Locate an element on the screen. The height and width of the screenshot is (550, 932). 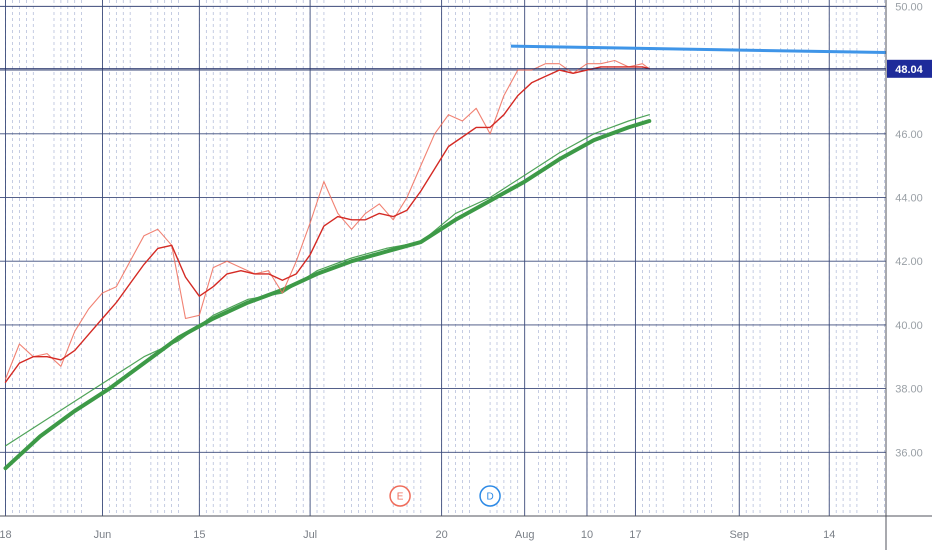
x-tick-label: 15 is located at coordinates (199, 535).